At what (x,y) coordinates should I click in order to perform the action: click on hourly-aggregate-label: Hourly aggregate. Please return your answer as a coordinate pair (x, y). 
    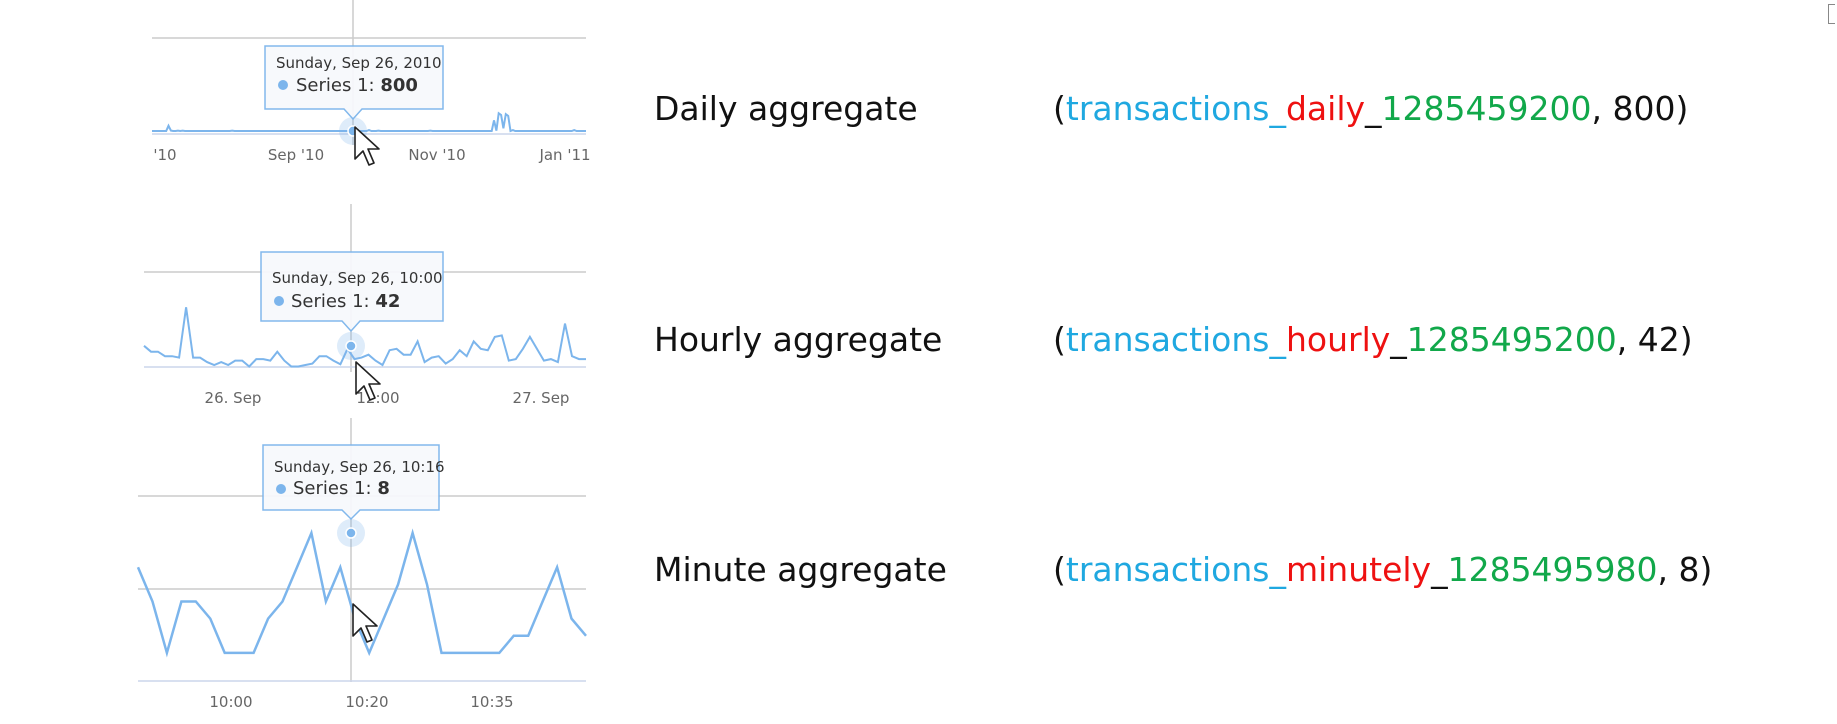
    Looking at the image, I should click on (798, 339).